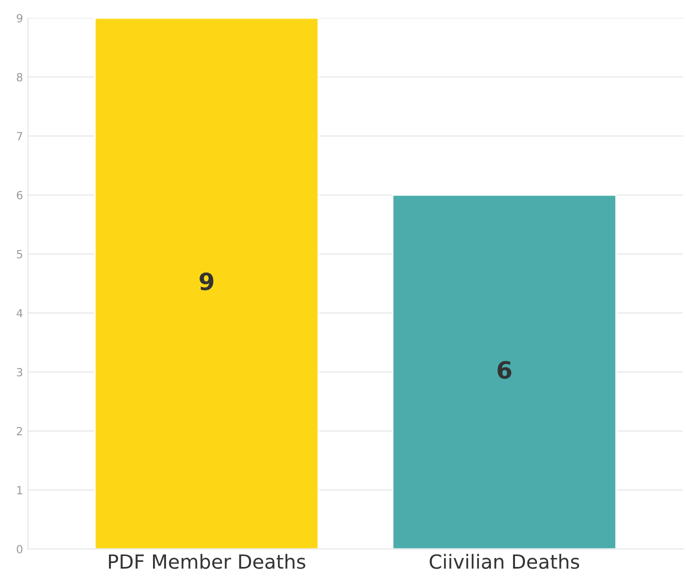  I want to click on y-tick-label: 2, so click(19, 431).